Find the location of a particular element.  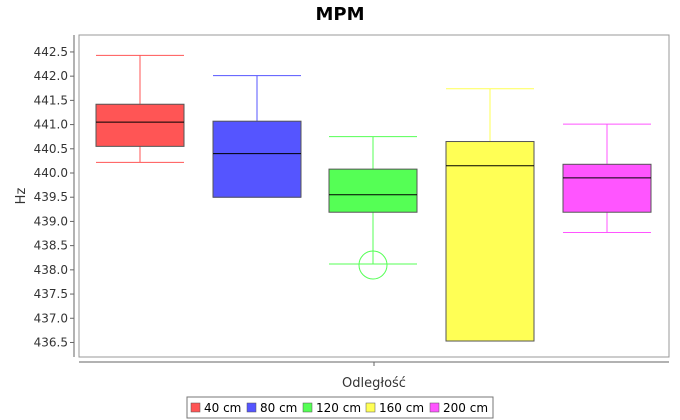

y-tick-label: 438.0 is located at coordinates (51, 270).